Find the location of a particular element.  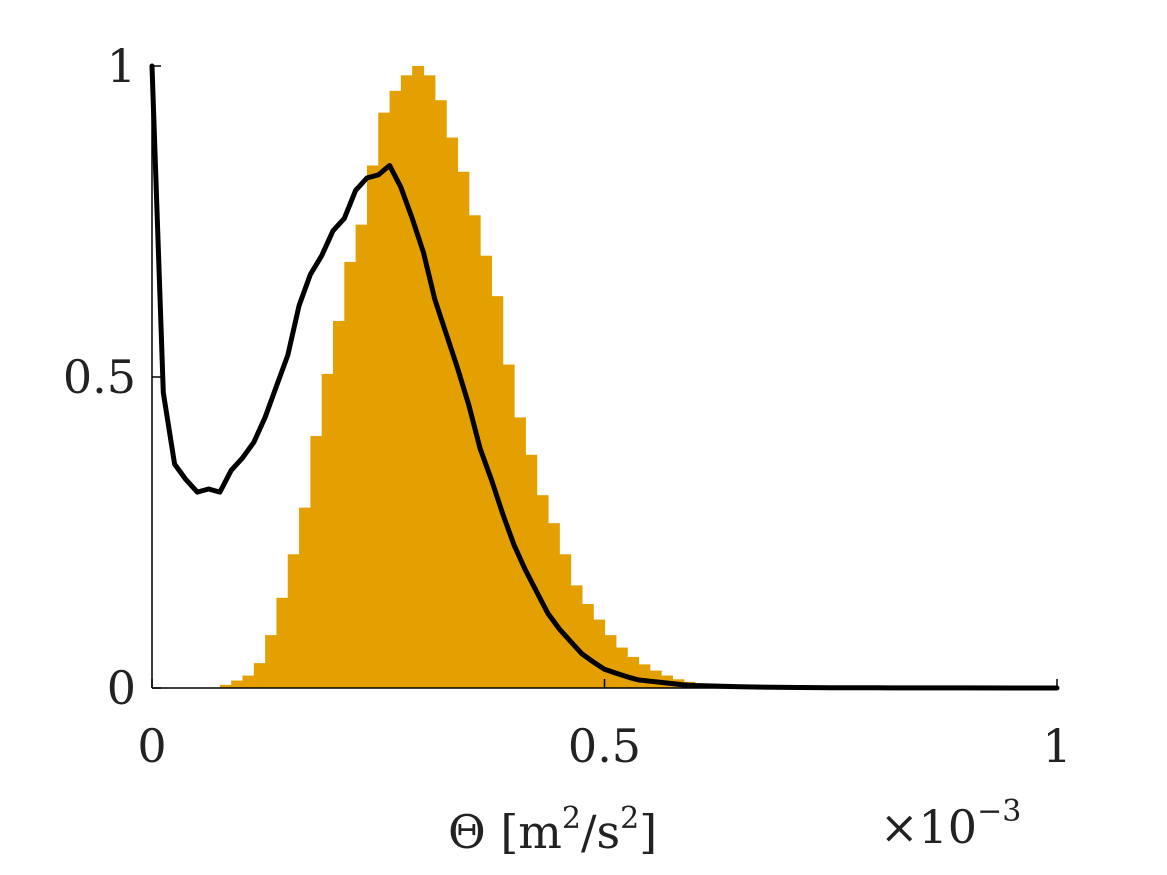

x-tick-label: 0 is located at coordinates (151, 746).